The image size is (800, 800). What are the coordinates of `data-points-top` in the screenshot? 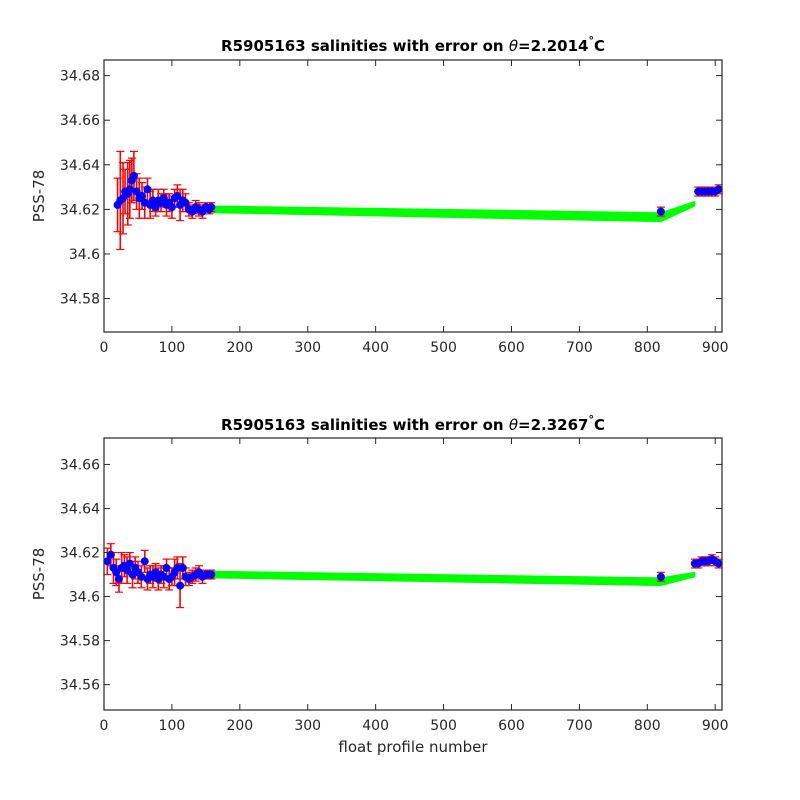 It's located at (418, 193).